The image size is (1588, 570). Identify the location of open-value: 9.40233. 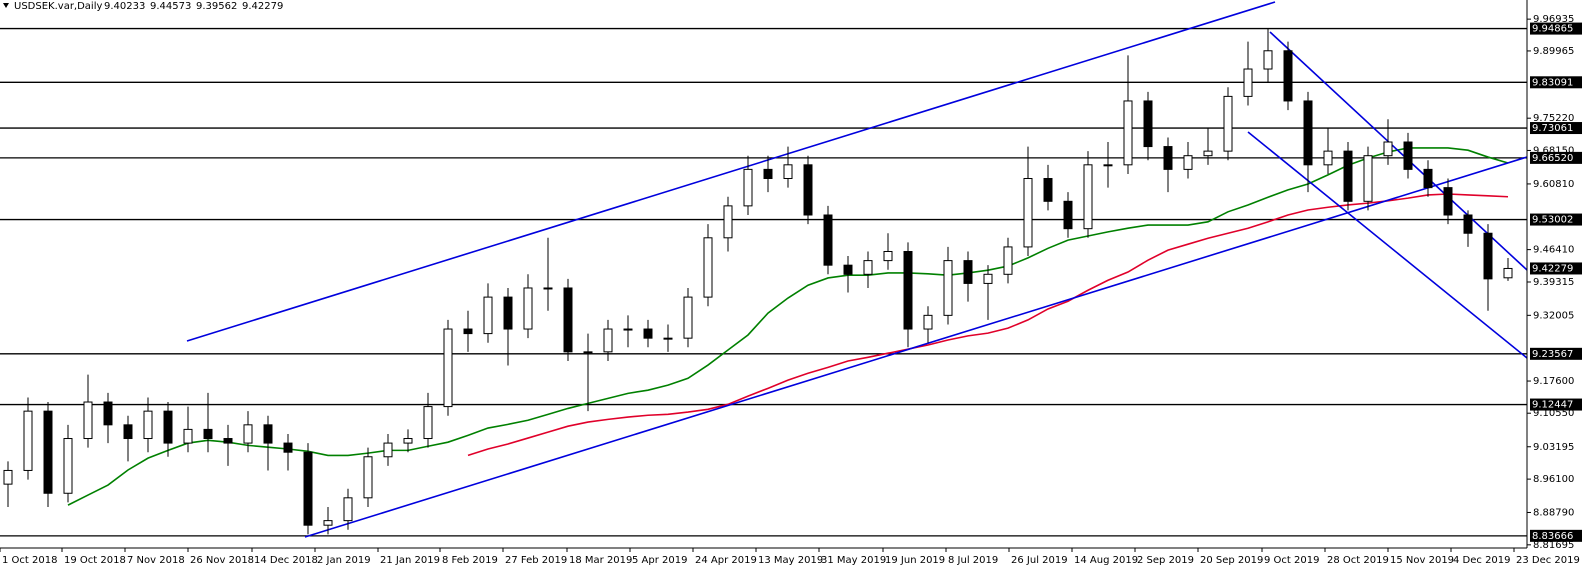
(124, 6).